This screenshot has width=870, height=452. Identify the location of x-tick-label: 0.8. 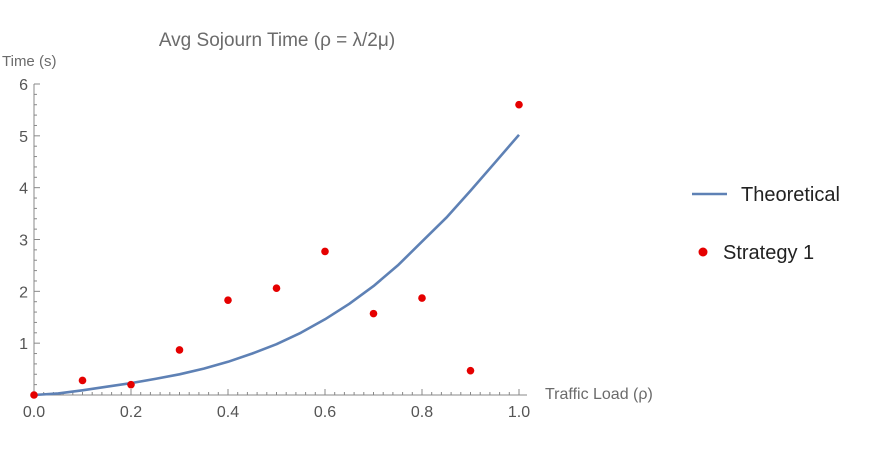
(422, 412).